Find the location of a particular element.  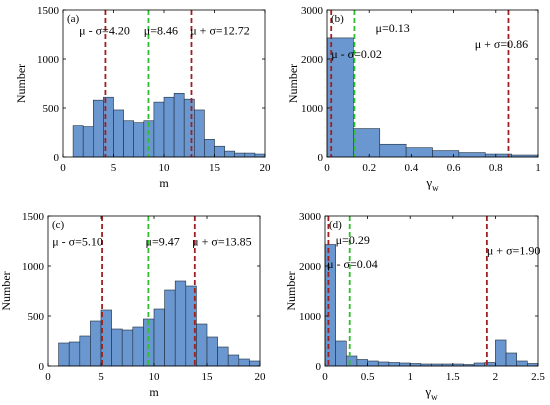

sigma-annotation: μ - σ=0.02 is located at coordinates (356, 54).